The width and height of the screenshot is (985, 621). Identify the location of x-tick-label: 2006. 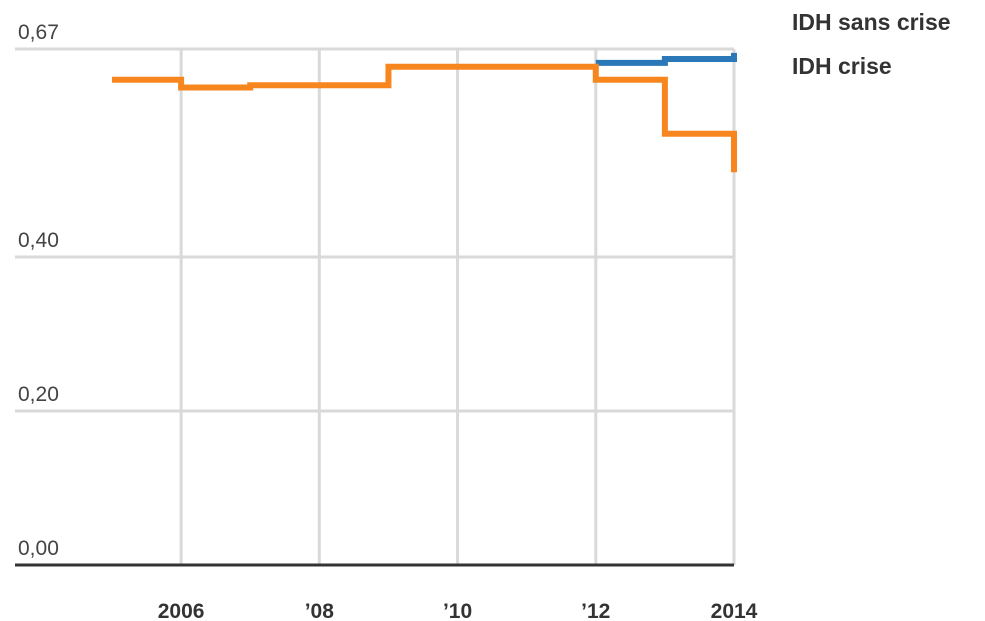
(181, 610).